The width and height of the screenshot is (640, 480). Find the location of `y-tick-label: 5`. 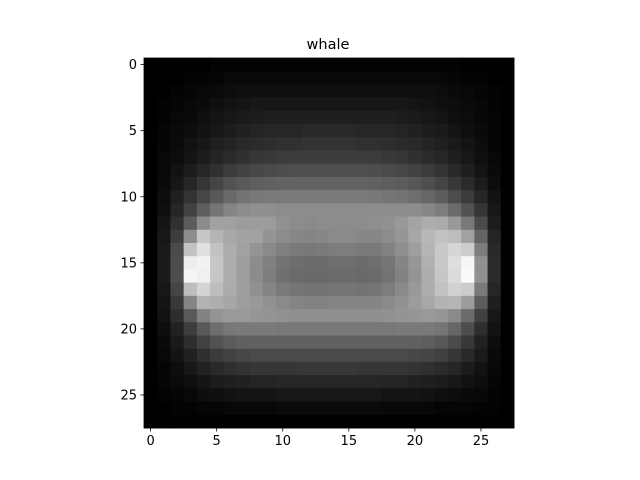

y-tick-label: 5 is located at coordinates (133, 131).